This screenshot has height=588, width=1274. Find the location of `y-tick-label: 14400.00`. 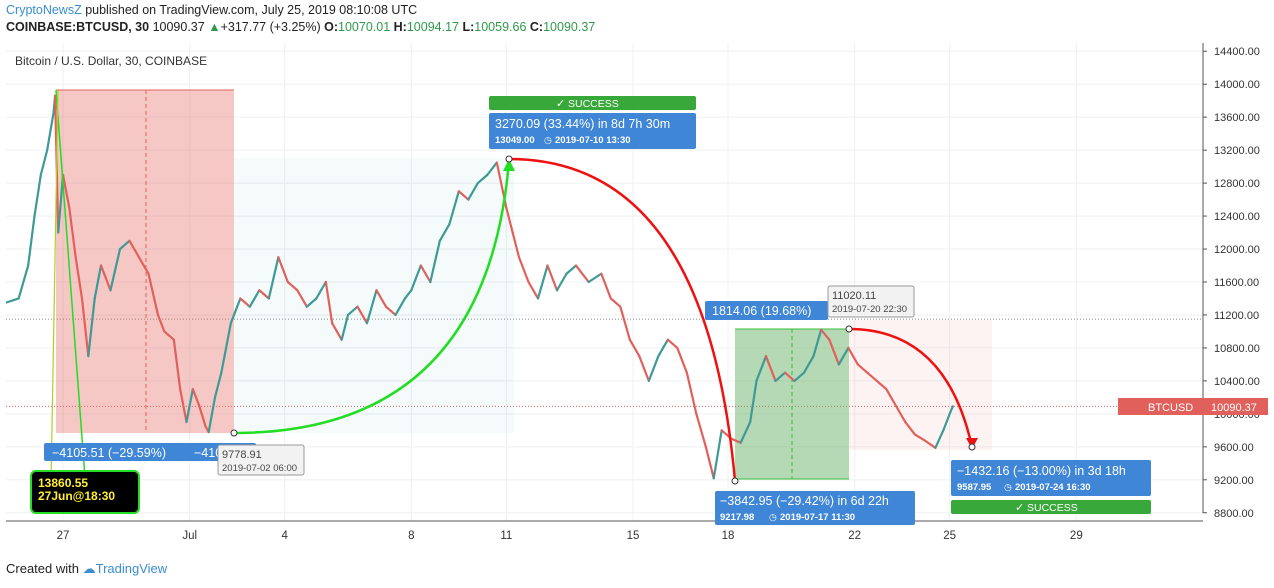

y-tick-label: 14400.00 is located at coordinates (1237, 52).